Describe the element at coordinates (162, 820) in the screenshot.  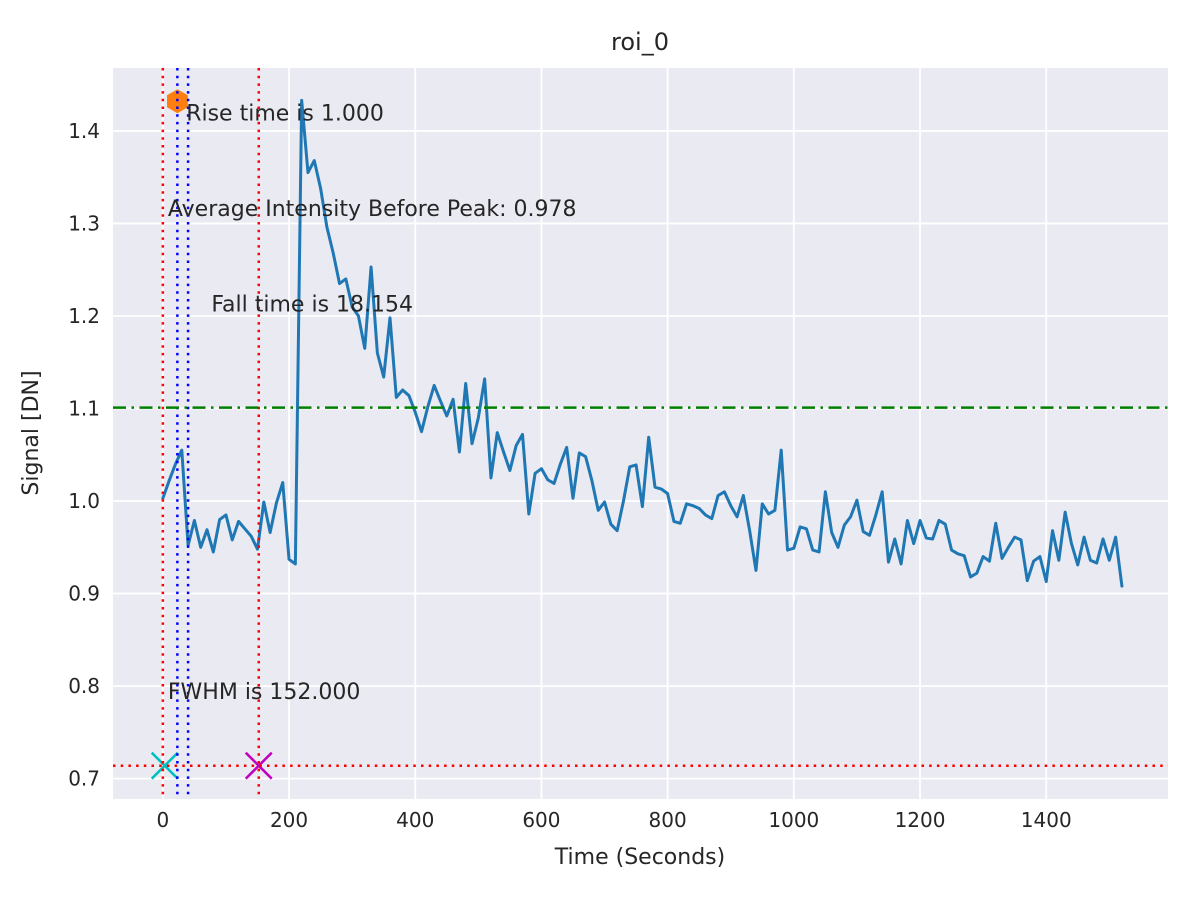
I see `x-tick-label: 0` at that location.